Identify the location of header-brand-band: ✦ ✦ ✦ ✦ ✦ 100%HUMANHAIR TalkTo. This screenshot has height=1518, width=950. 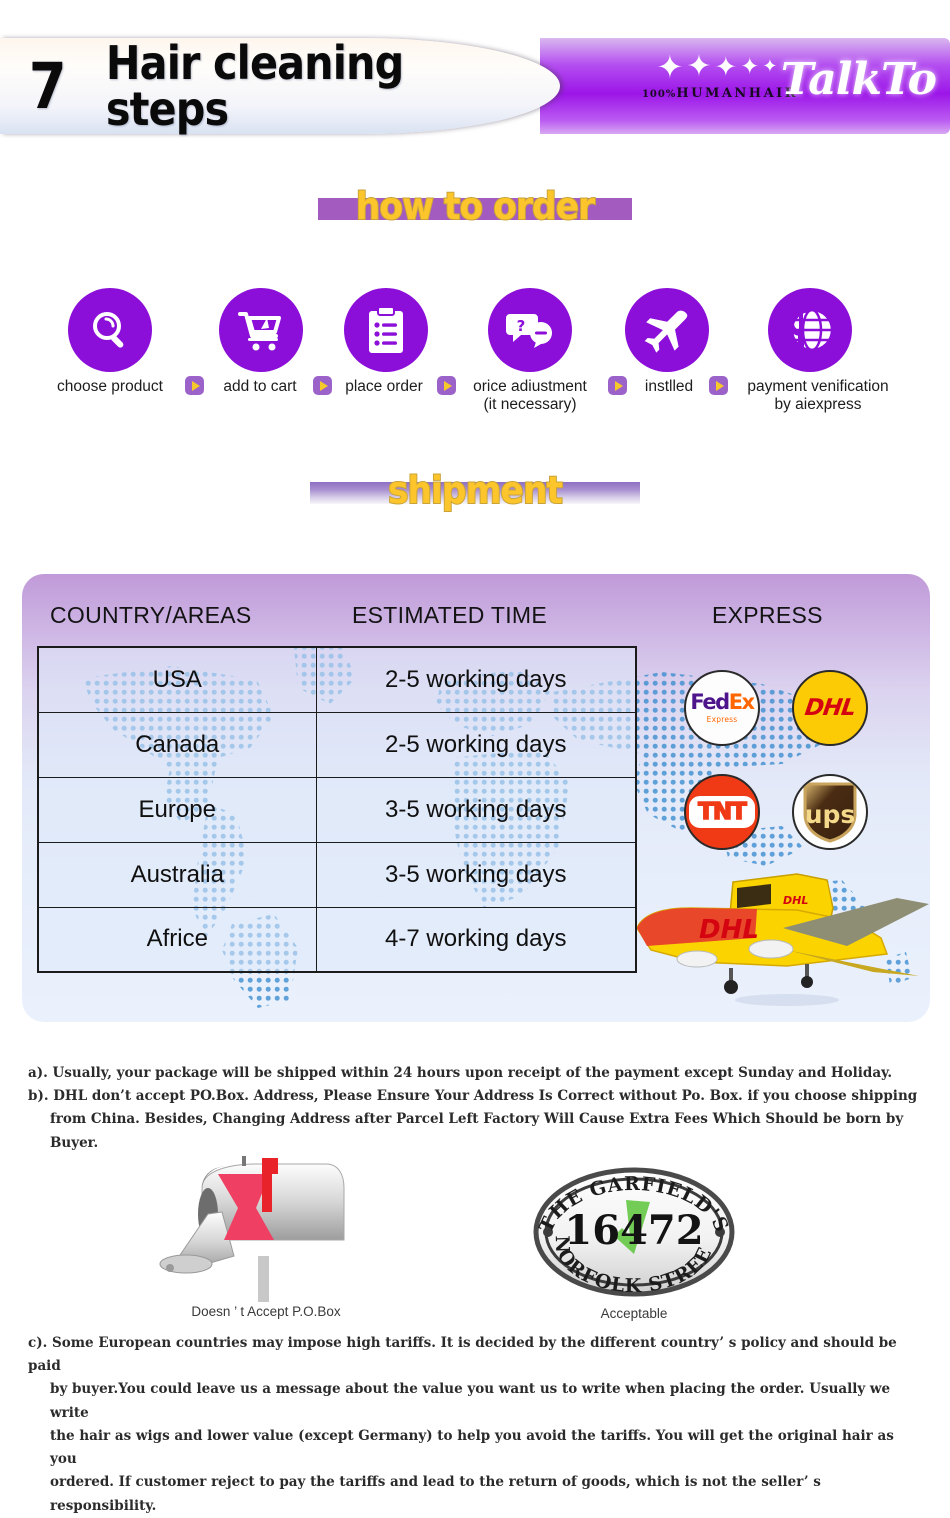
(745, 86).